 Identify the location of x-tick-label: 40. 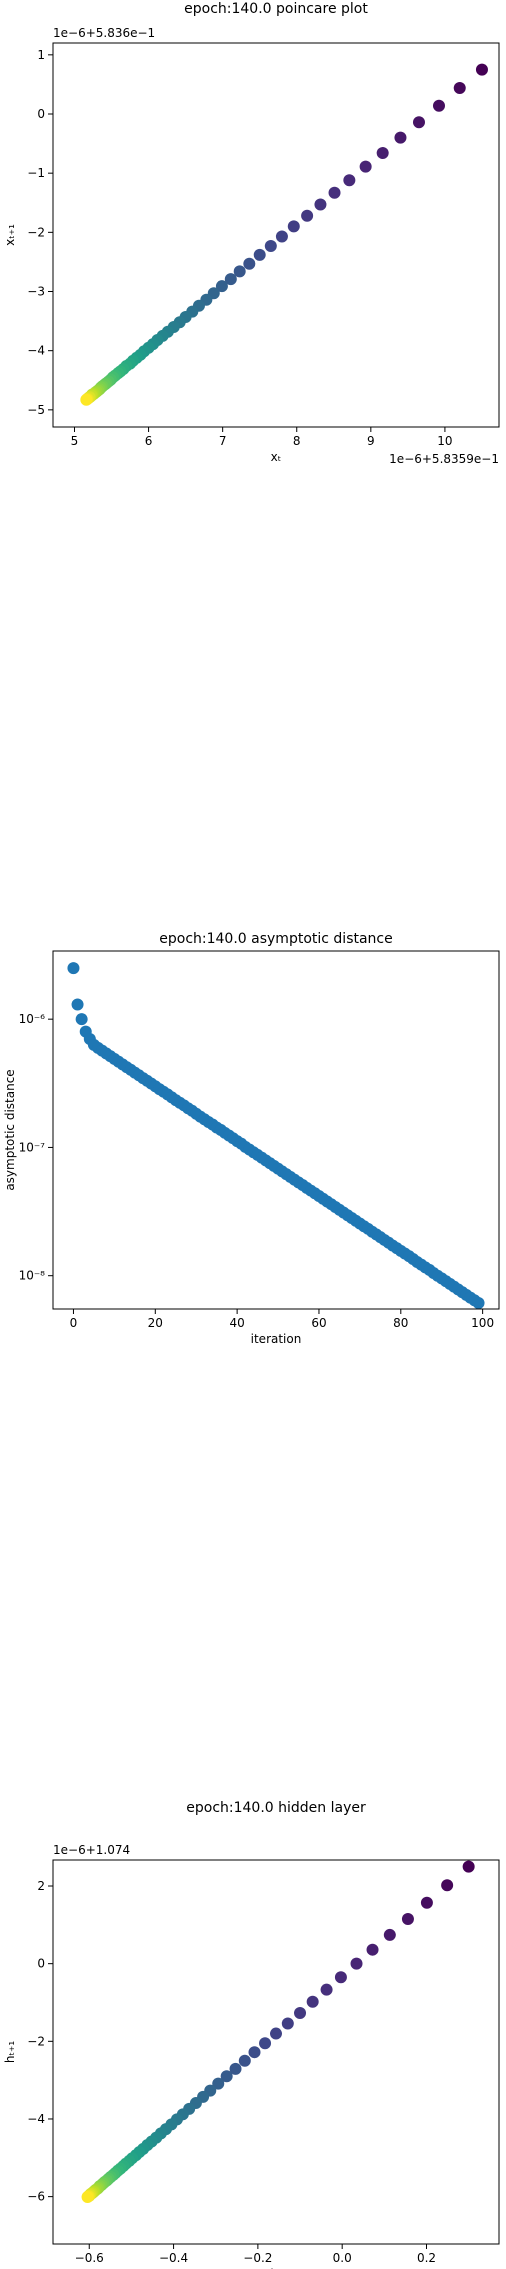
(236, 1323).